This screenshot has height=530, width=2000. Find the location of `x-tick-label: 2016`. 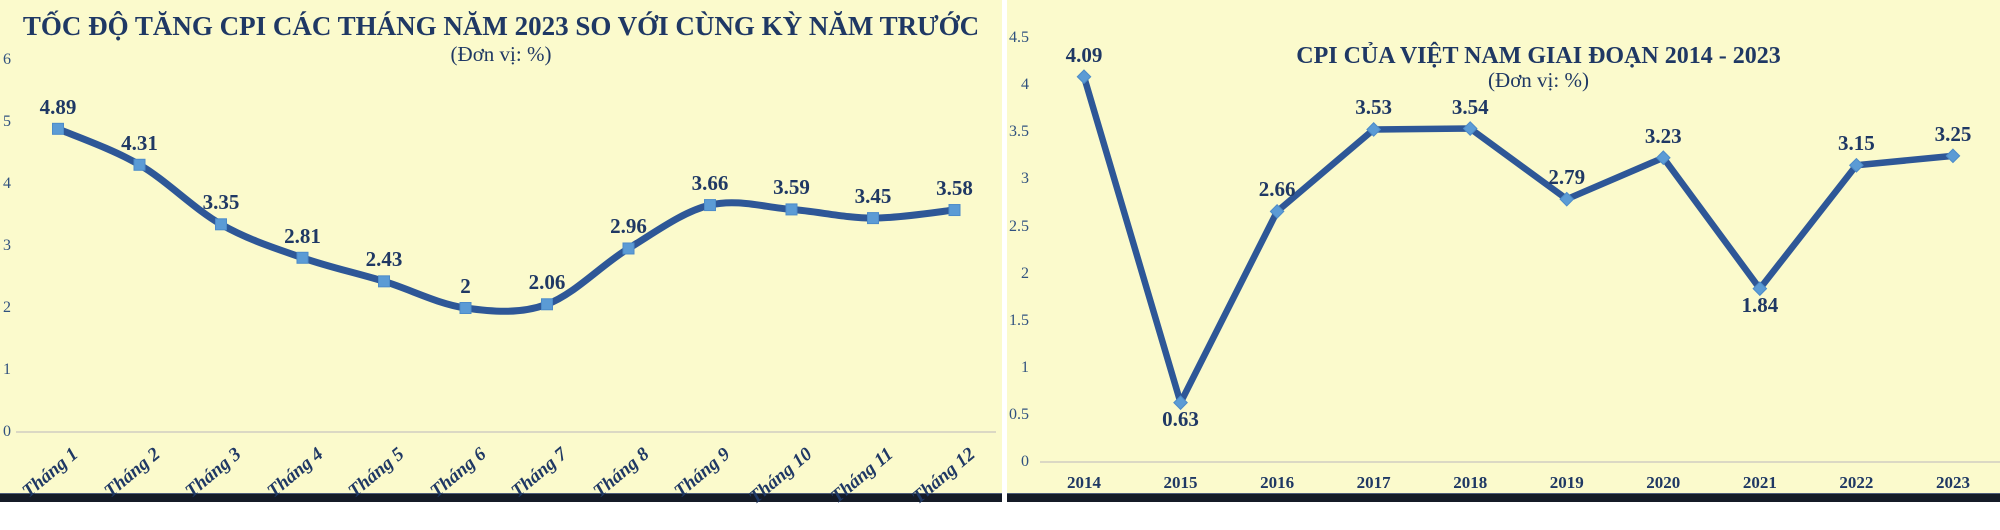

x-tick-label: 2016 is located at coordinates (1277, 482).